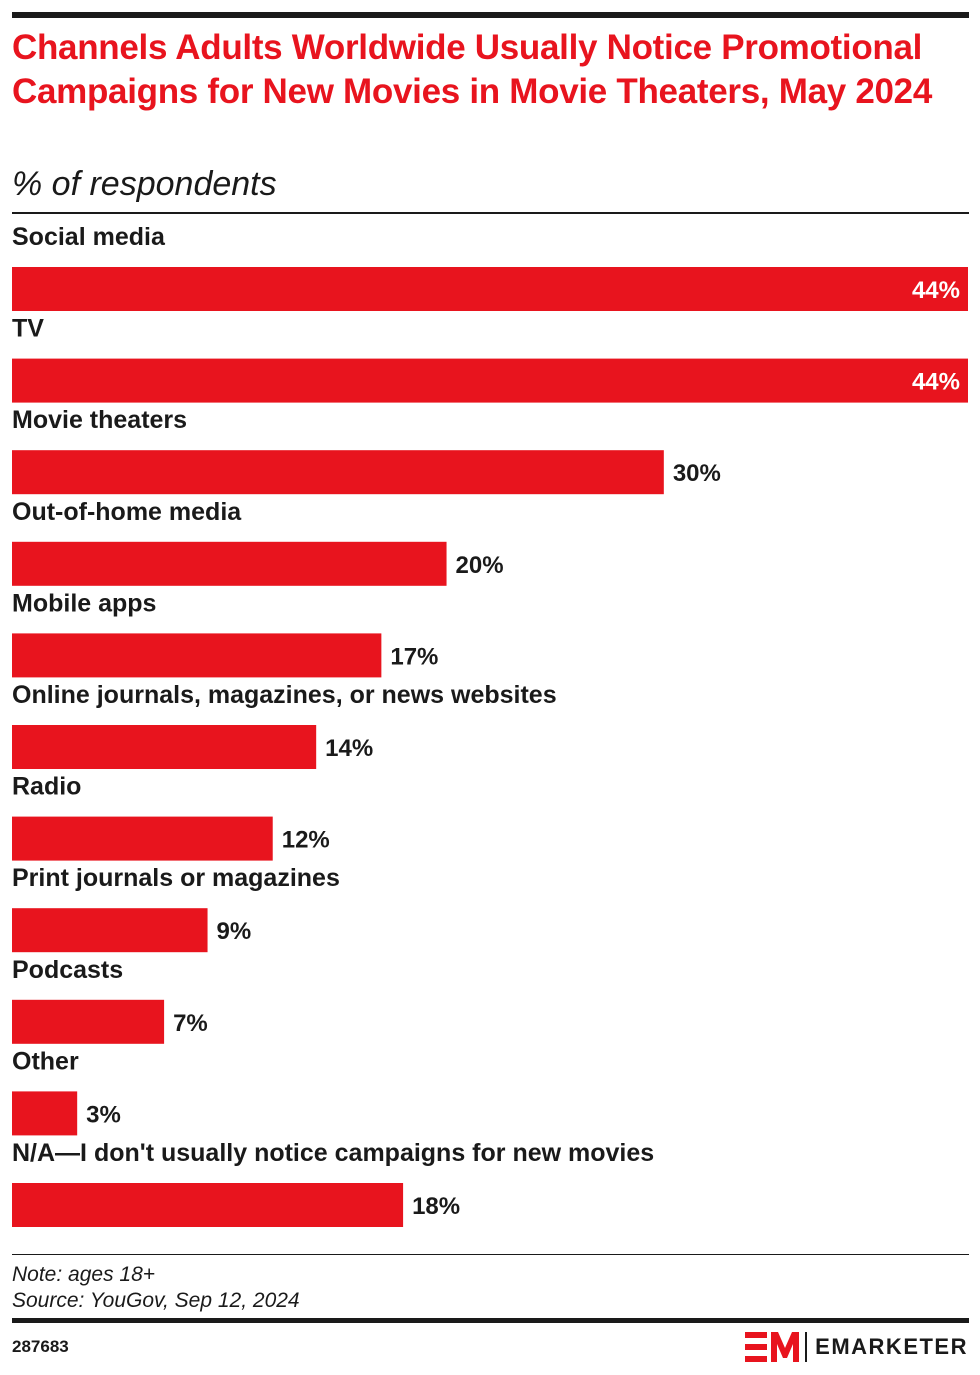  I want to click on value-label-tv: 44%, so click(936, 382).